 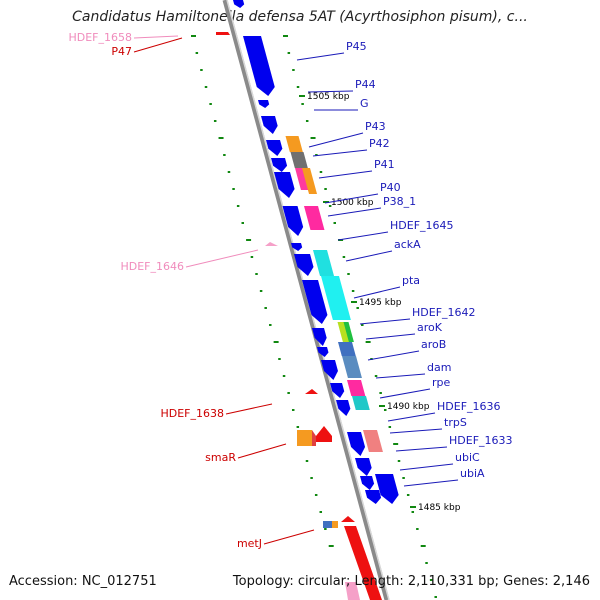 I want to click on gene-label: G, so click(x=364, y=103).